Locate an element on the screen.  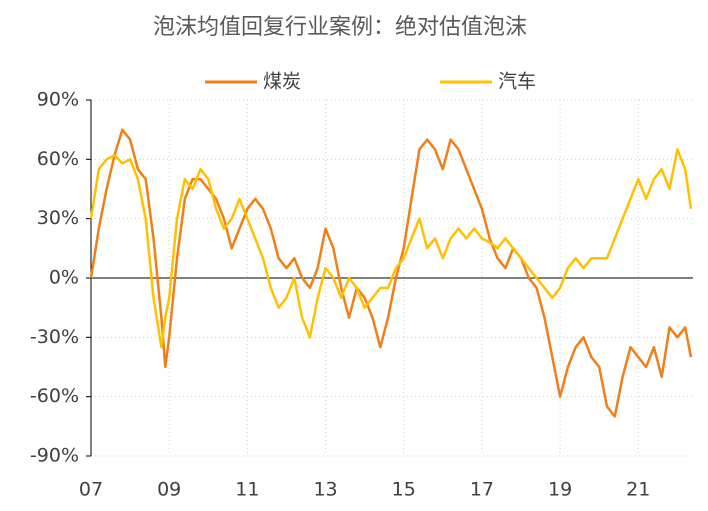
x-tick-label: 11 is located at coordinates (247, 490).